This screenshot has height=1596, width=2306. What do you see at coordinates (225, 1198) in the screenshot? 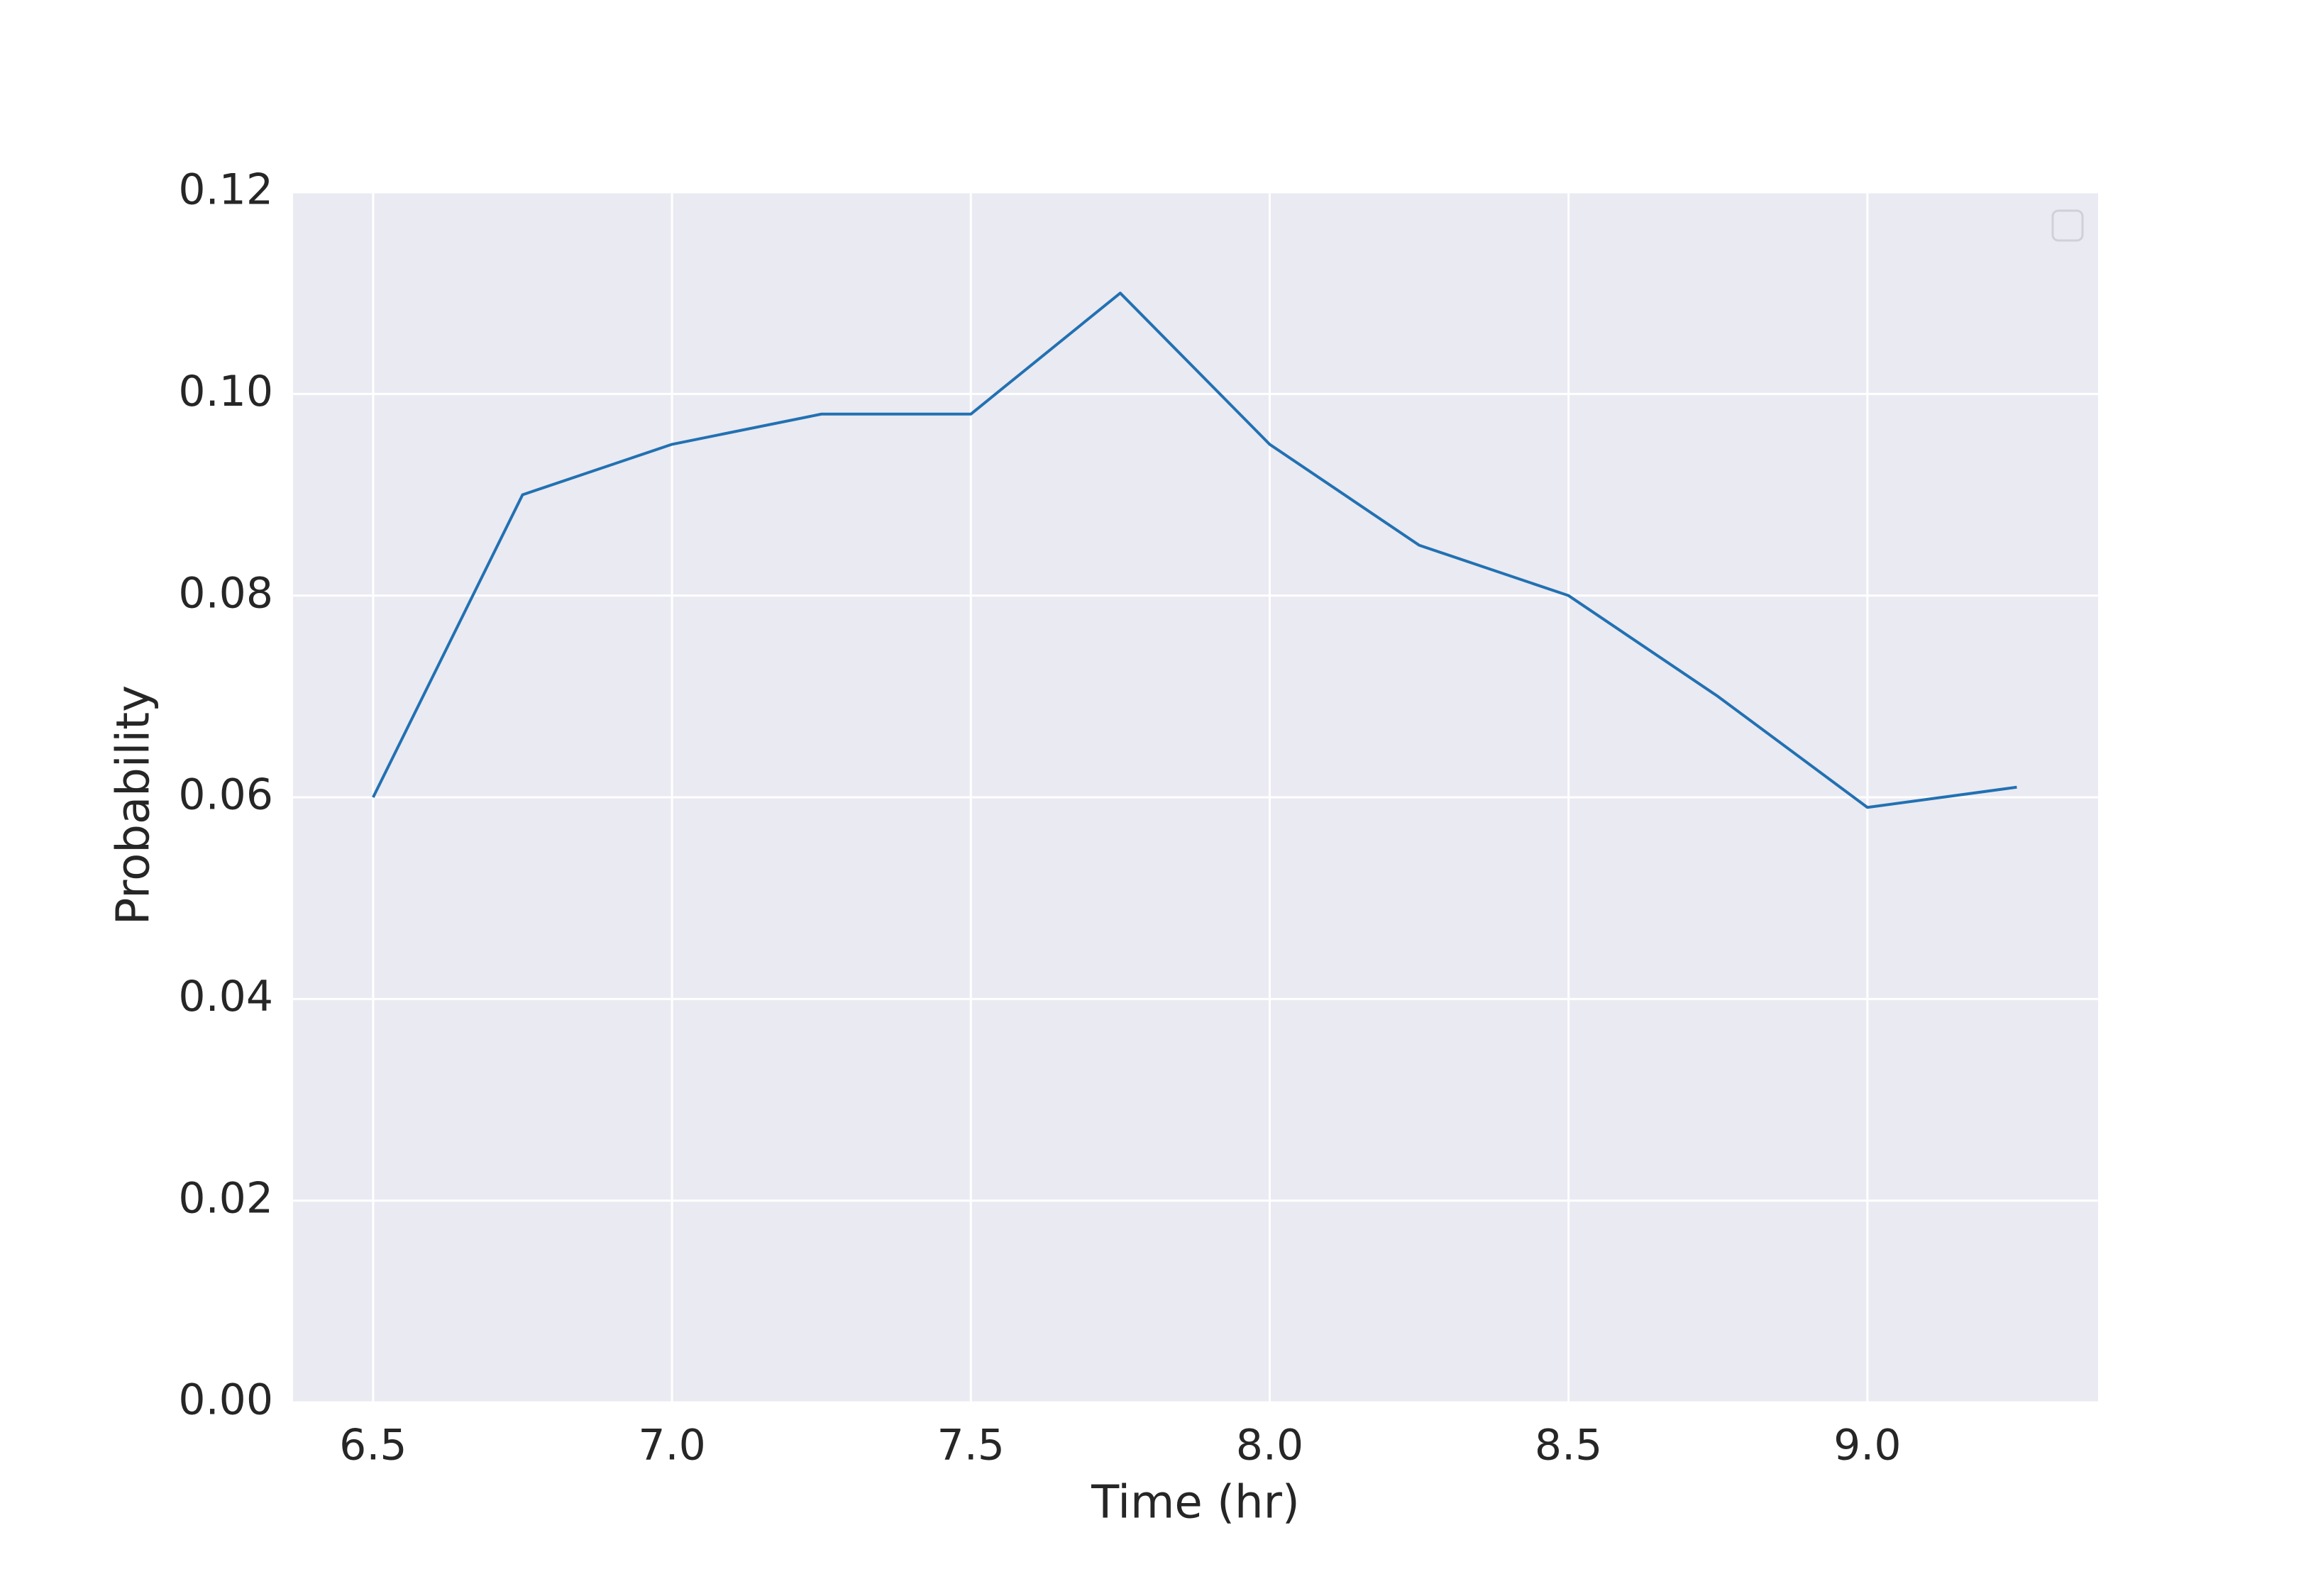
I see `y-tick-label: 0.02` at bounding box center [225, 1198].